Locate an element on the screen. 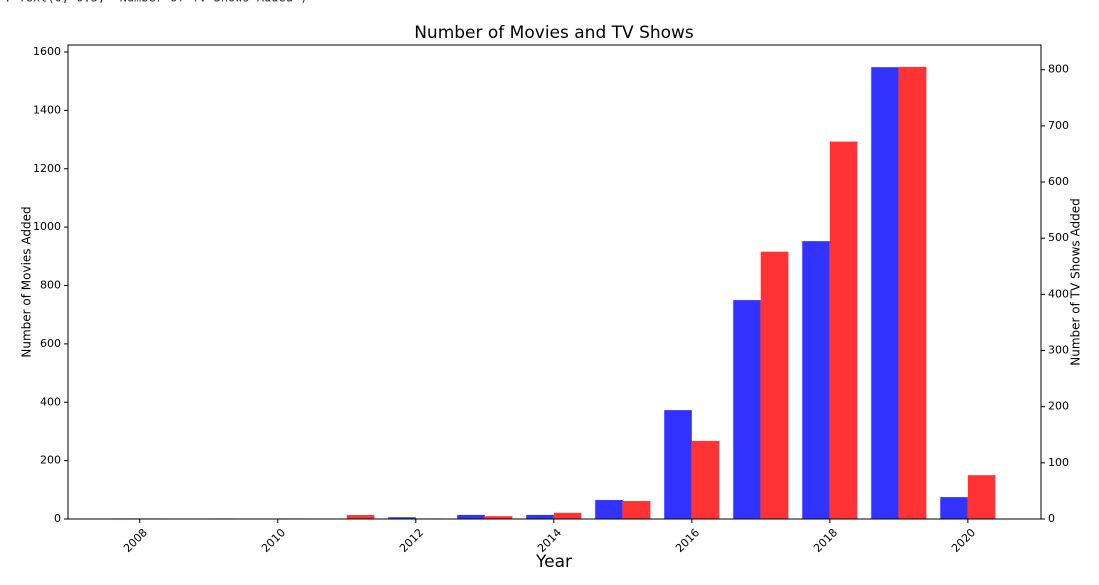 This screenshot has width=1099, height=585. y-tick-label: 200 is located at coordinates (50, 460).